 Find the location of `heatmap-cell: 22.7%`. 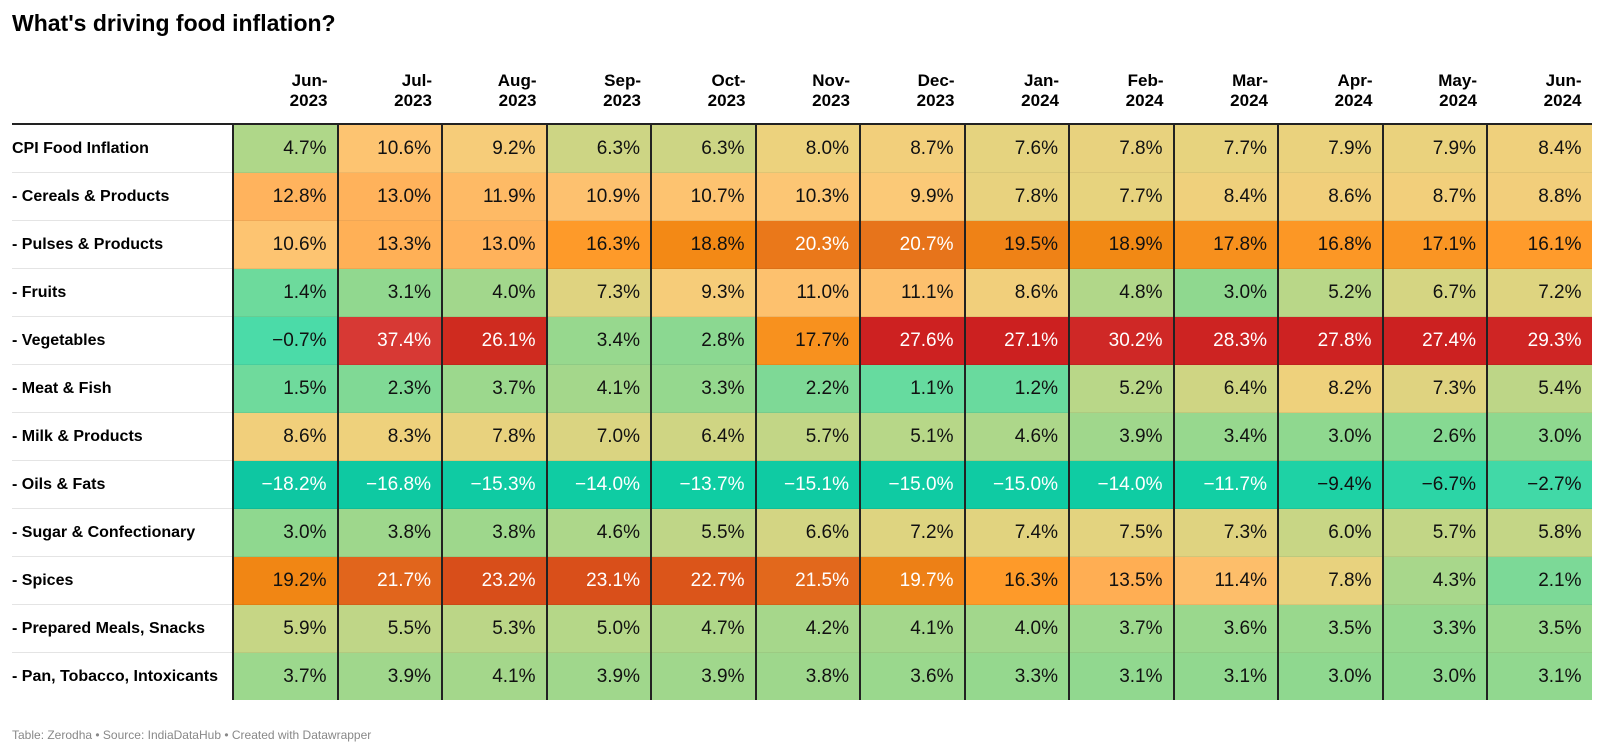

heatmap-cell: 22.7% is located at coordinates (703, 580).